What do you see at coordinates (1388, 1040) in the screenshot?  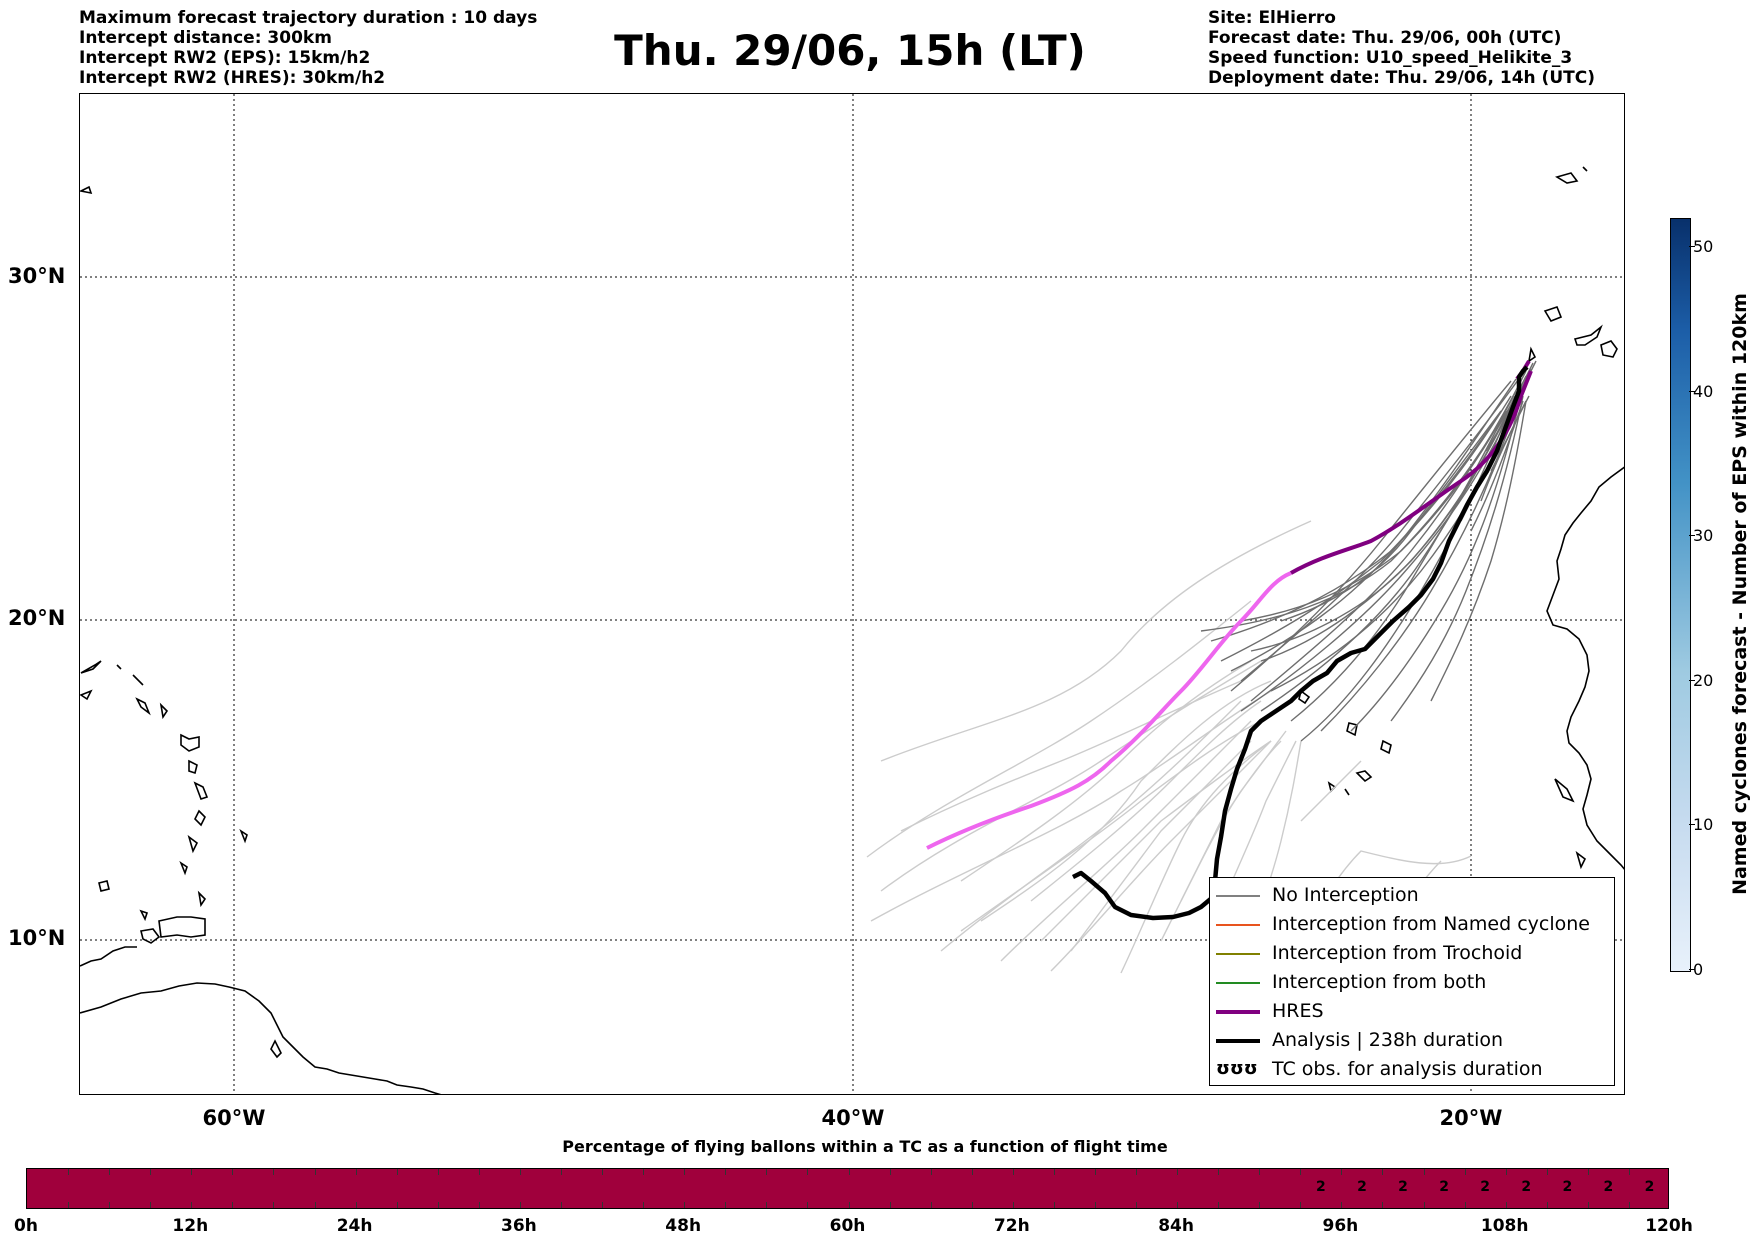 I see `legend-label: Analysis | 238h duration` at bounding box center [1388, 1040].